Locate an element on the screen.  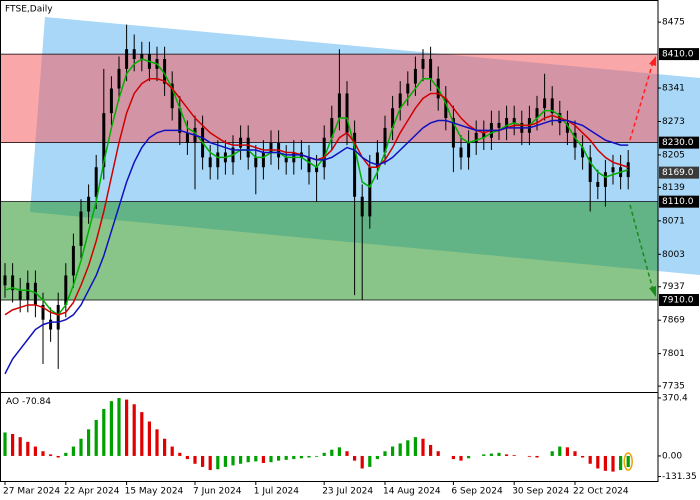
chart-title: FTSE,Daily is located at coordinates (29, 10).